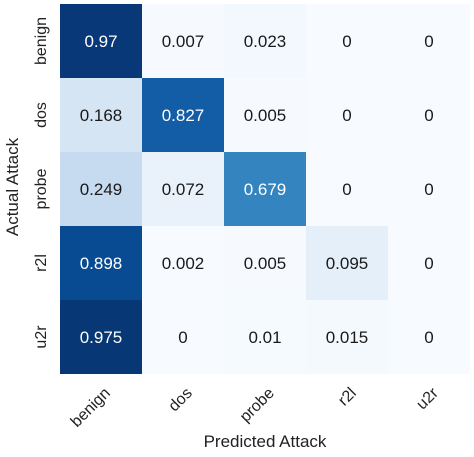 The width and height of the screenshot is (474, 457). I want to click on heatmap-cell-r2l-probe, so click(265, 263).